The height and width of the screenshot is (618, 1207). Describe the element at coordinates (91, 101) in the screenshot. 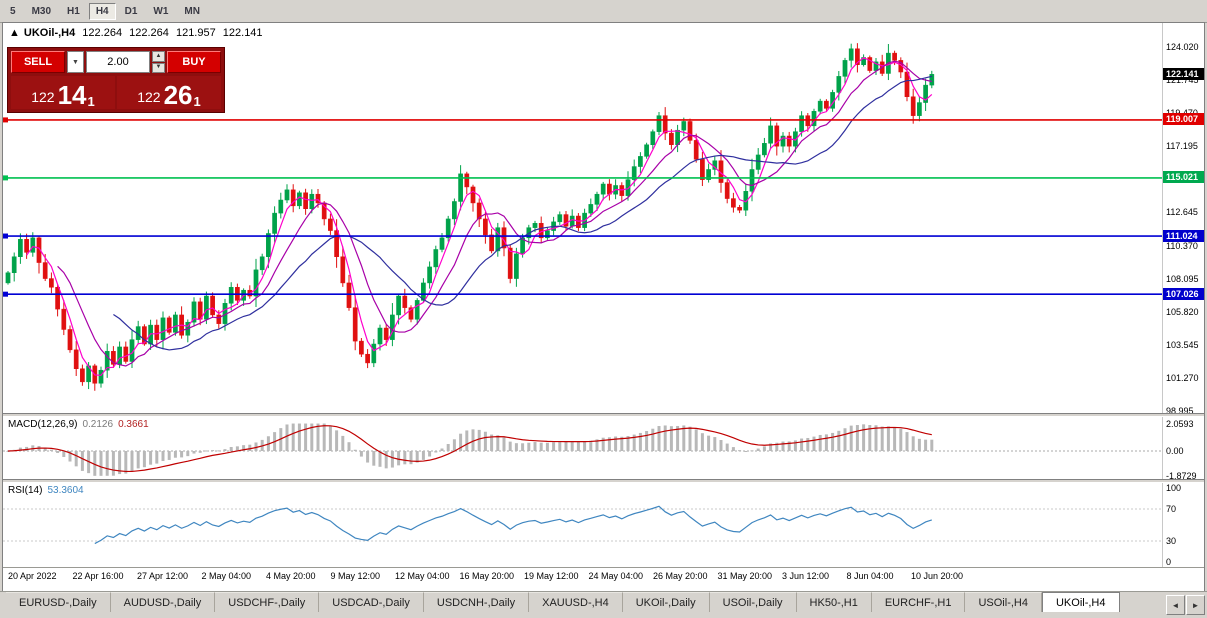

I see `sell-price-pip: 1` at that location.